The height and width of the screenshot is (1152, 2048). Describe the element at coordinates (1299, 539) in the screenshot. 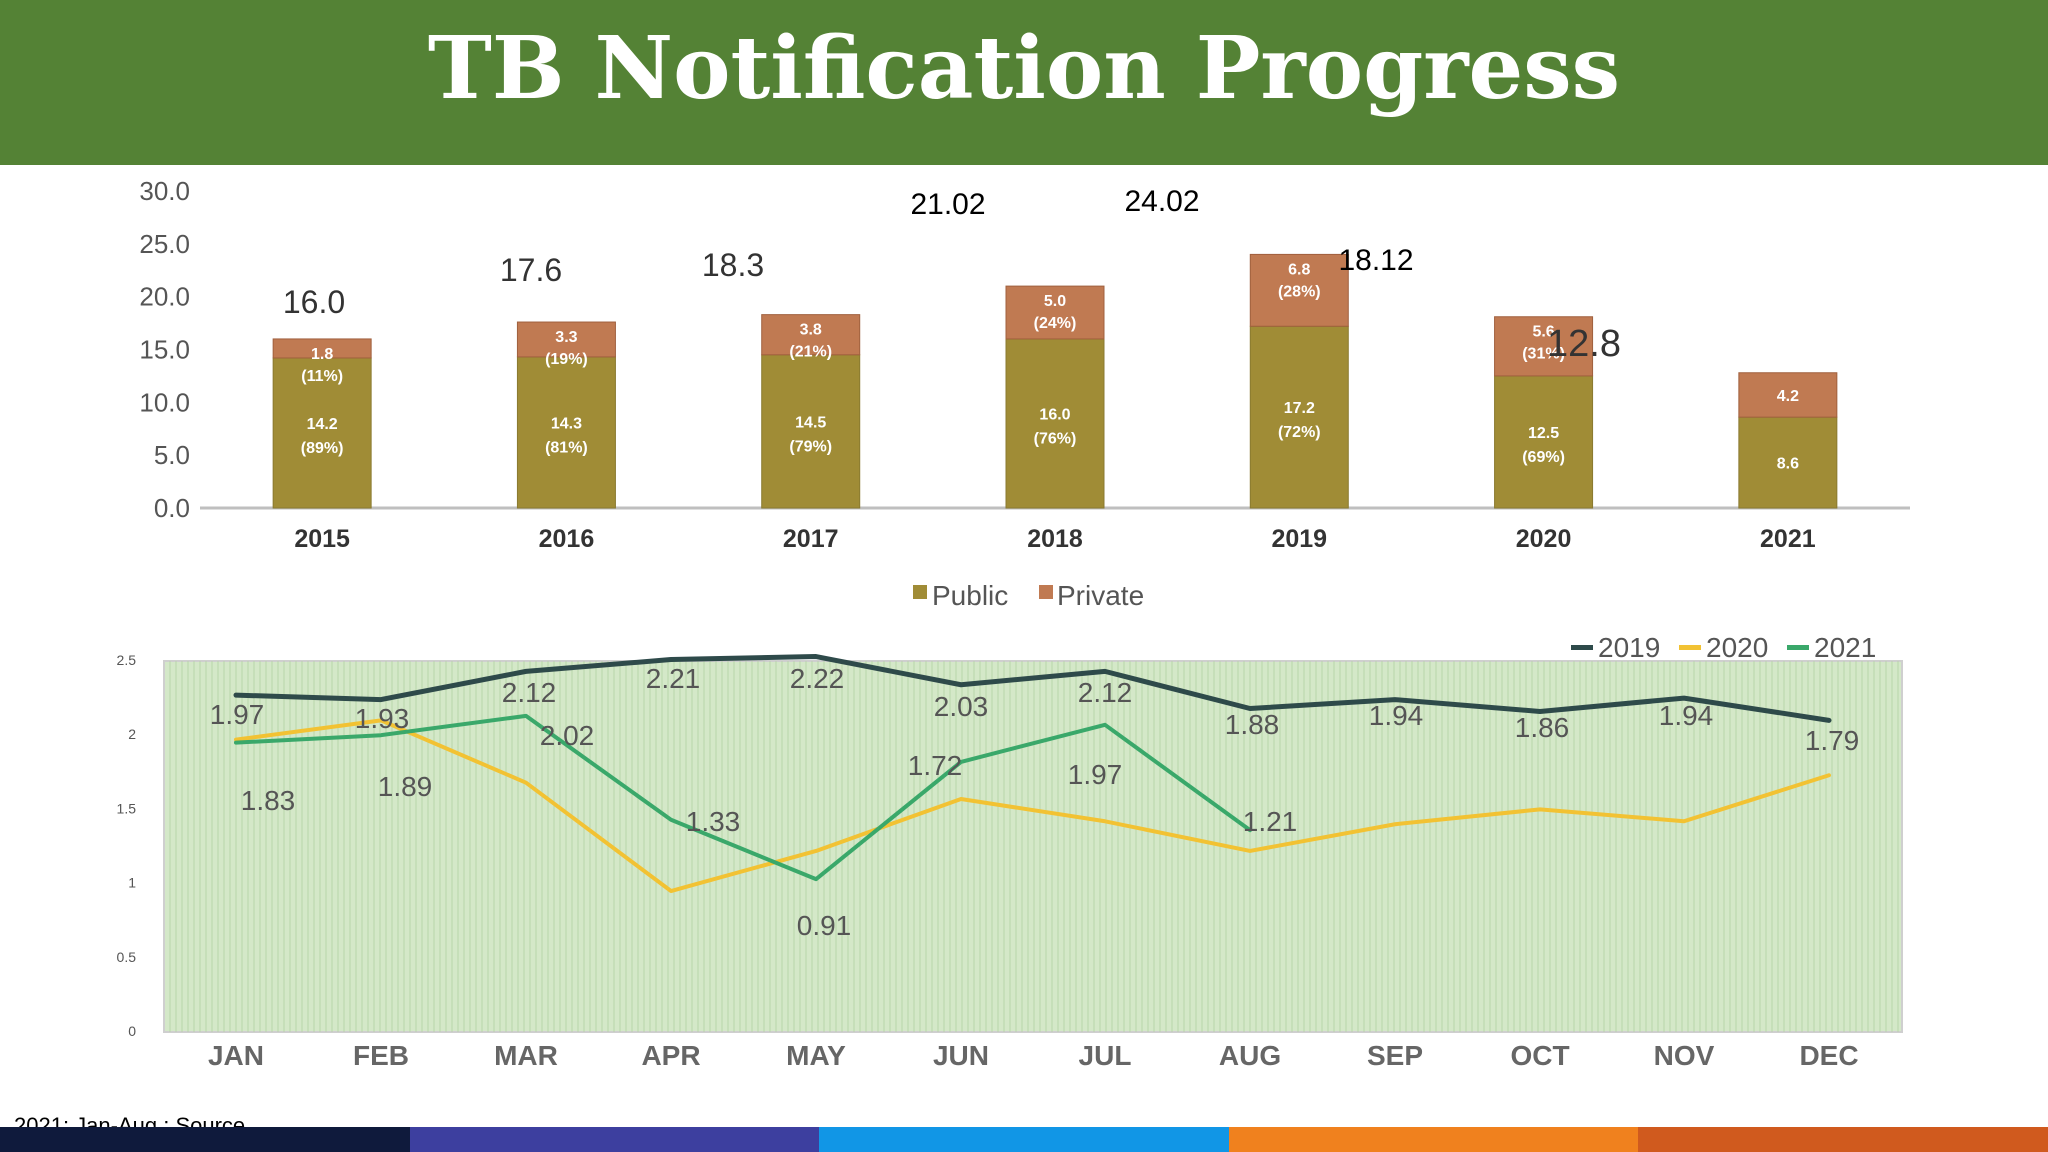

I see `x-tick-label: 2019` at that location.